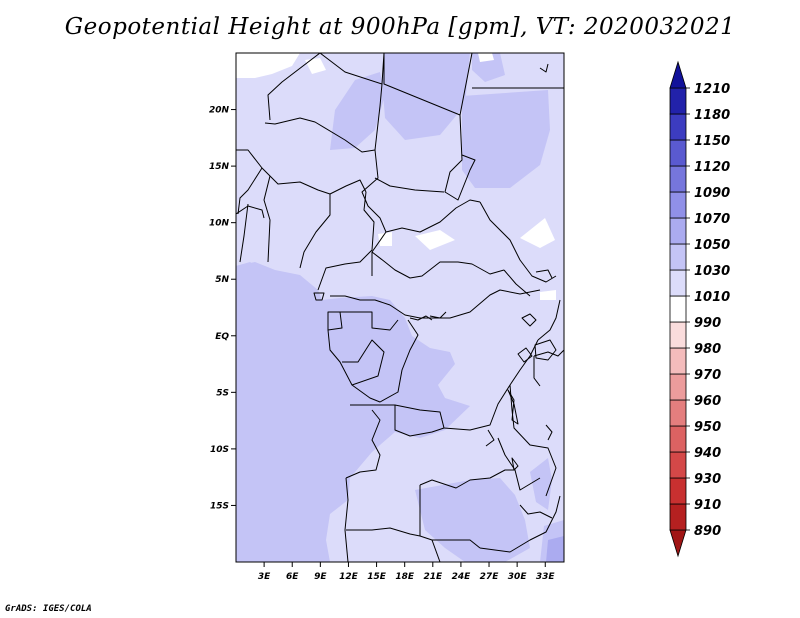  I want to click on lon-tick-label: 12E, so click(349, 577).